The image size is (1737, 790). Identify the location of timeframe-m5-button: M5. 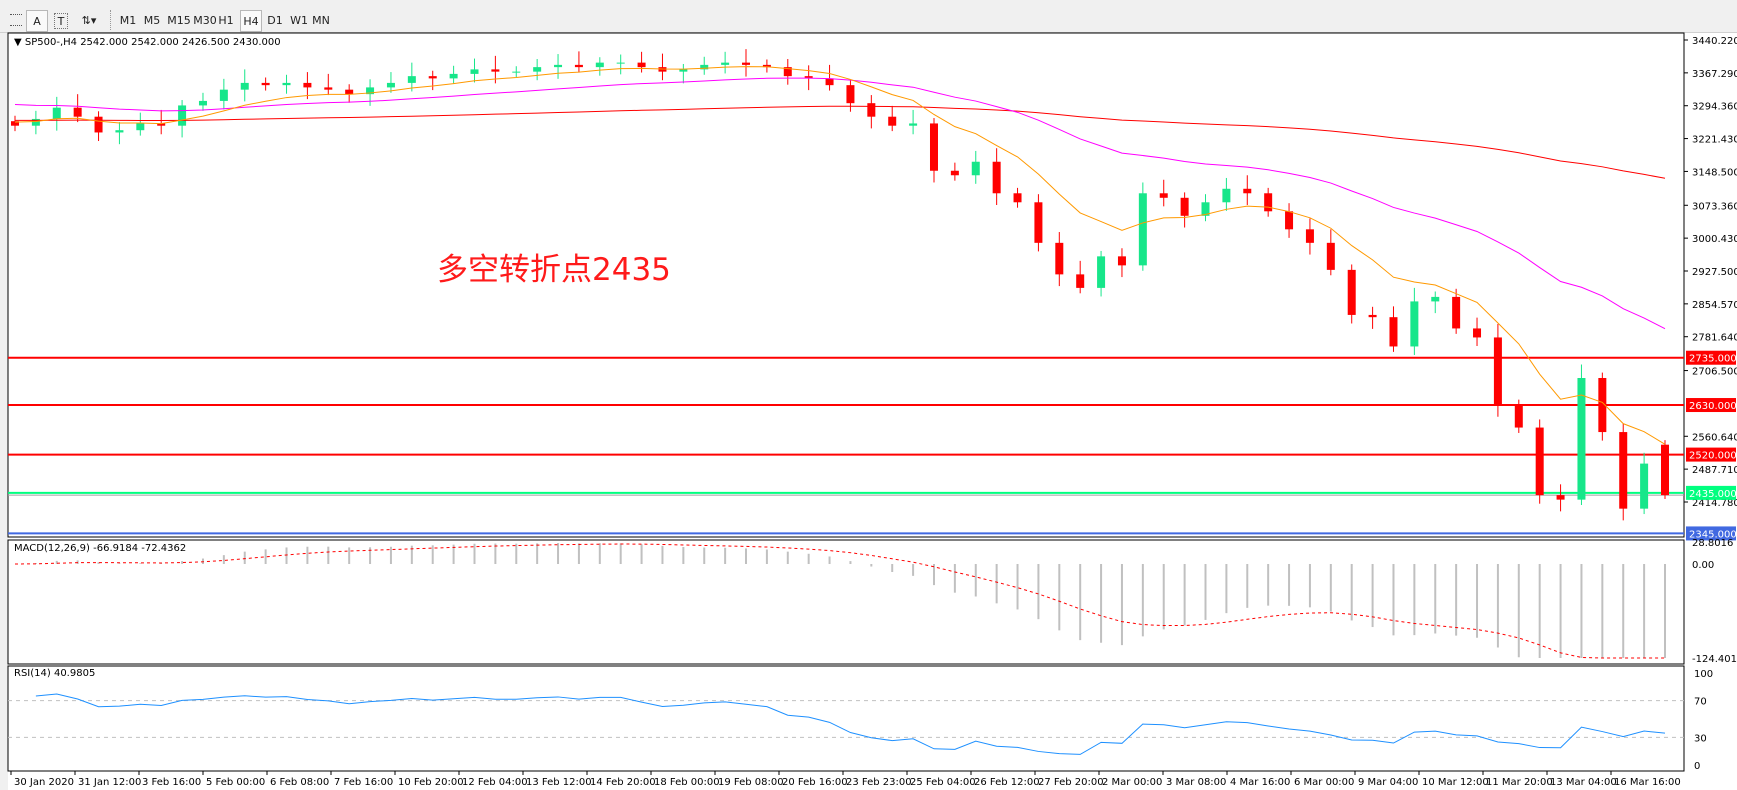
(152, 20).